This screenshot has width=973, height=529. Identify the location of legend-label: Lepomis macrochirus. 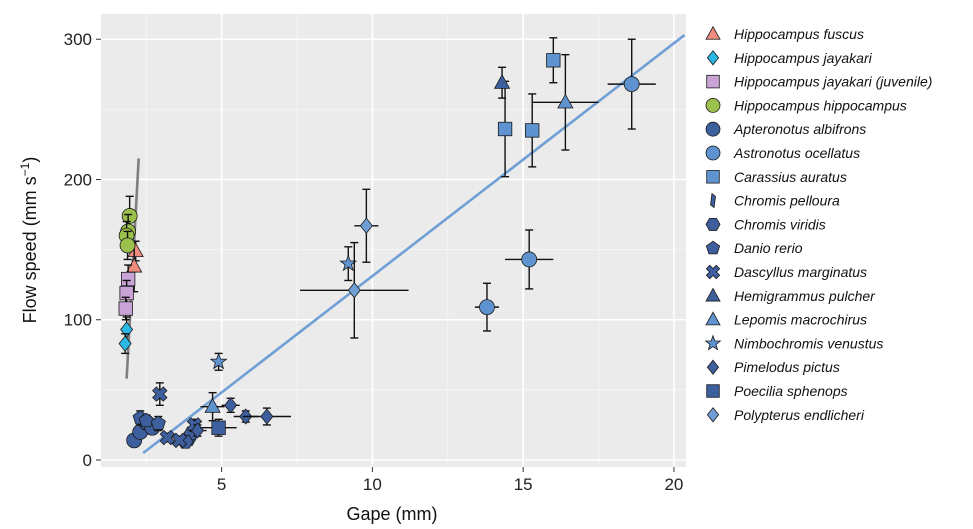
(800, 320).